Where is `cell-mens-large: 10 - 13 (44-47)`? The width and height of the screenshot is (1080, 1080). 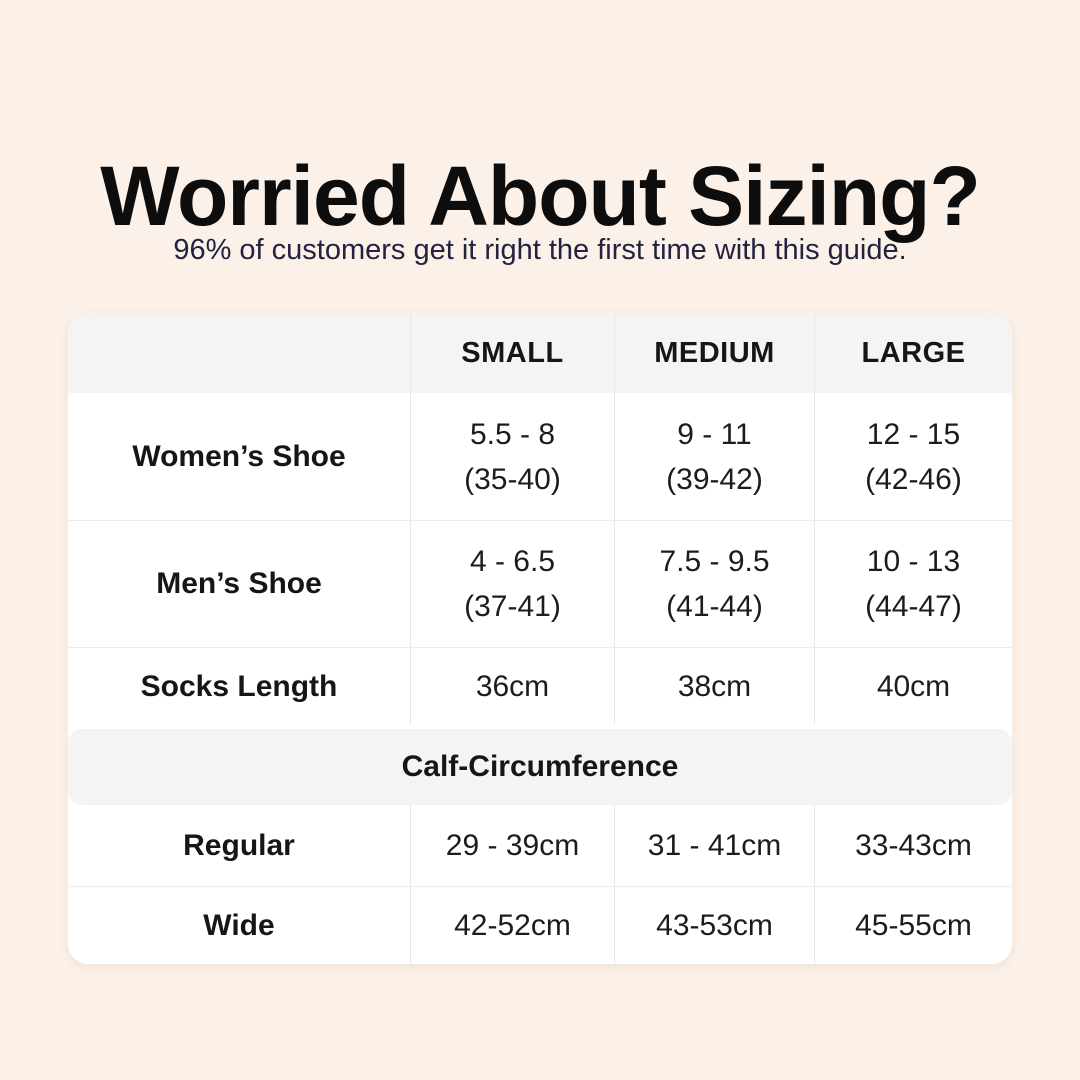
cell-mens-large: 10 - 13 (44-47) is located at coordinates (913, 584).